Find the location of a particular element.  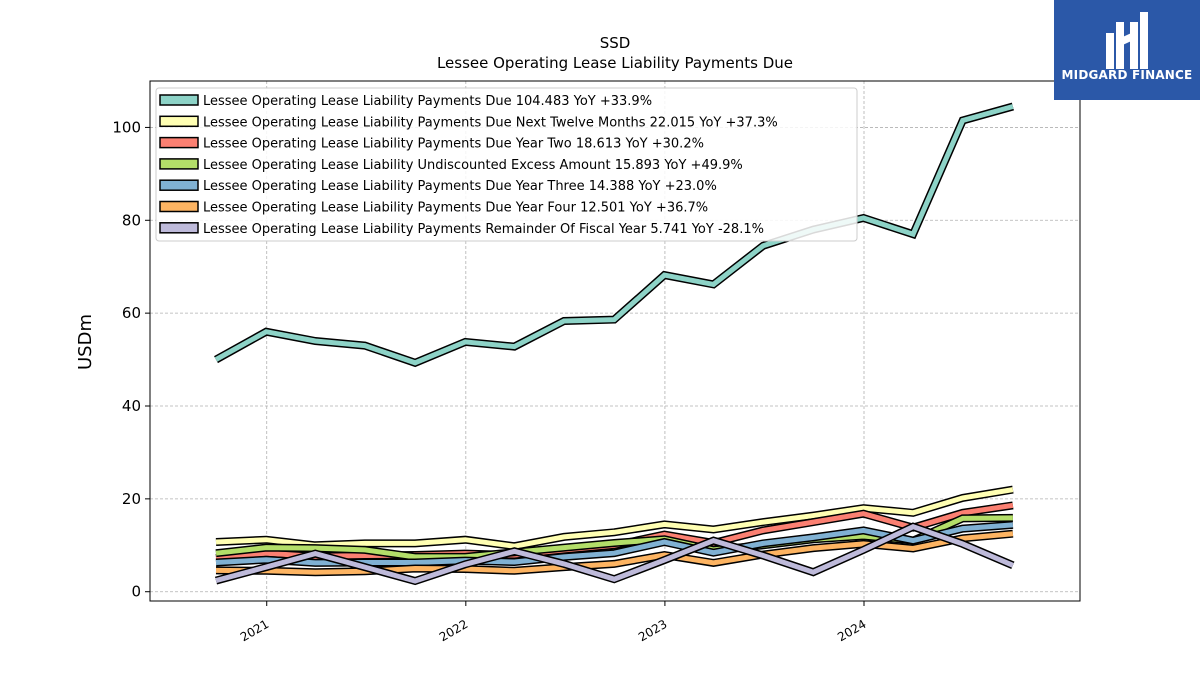

chart-title: SSD is located at coordinates (615, 43).